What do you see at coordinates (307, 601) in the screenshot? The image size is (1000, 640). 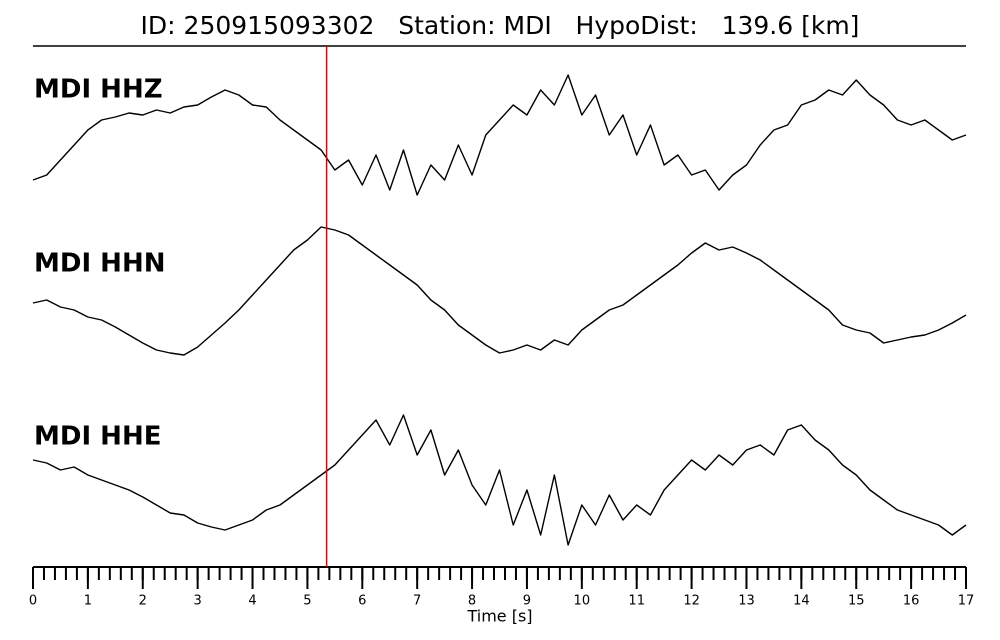 I see `x-tick-label: 5` at bounding box center [307, 601].